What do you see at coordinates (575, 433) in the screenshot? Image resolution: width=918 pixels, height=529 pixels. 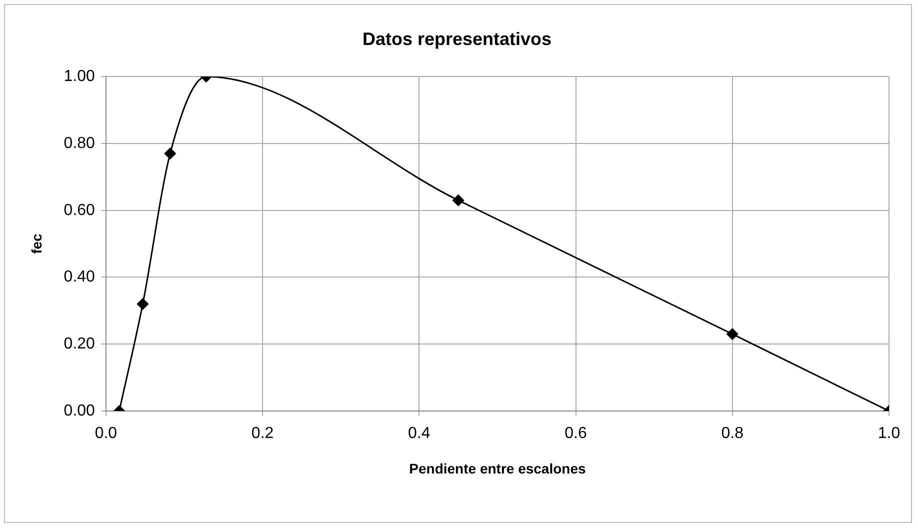 I see `x-tick-label: 0.6` at bounding box center [575, 433].